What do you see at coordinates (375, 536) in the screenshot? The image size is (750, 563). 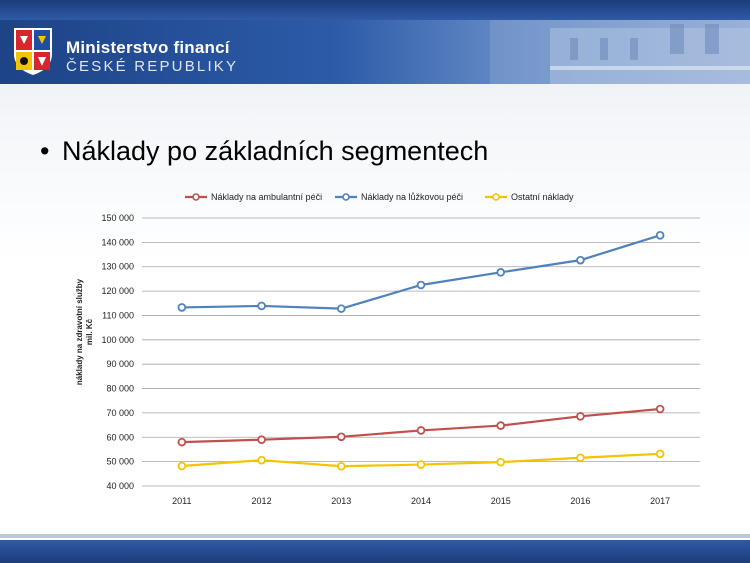 I see `bottom-divider` at bounding box center [375, 536].